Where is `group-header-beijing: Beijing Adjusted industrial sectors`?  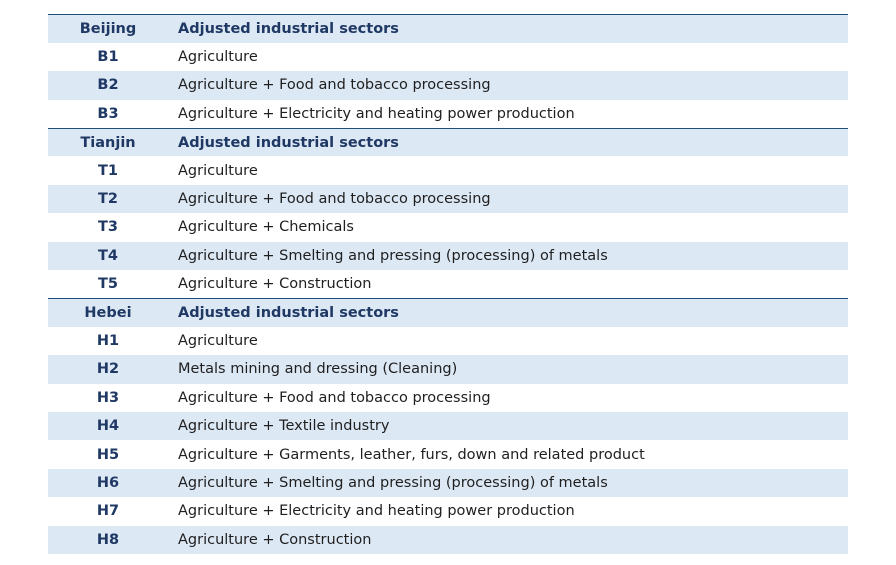
group-header-beijing: Beijing Adjusted industrial sectors is located at coordinates (448, 28).